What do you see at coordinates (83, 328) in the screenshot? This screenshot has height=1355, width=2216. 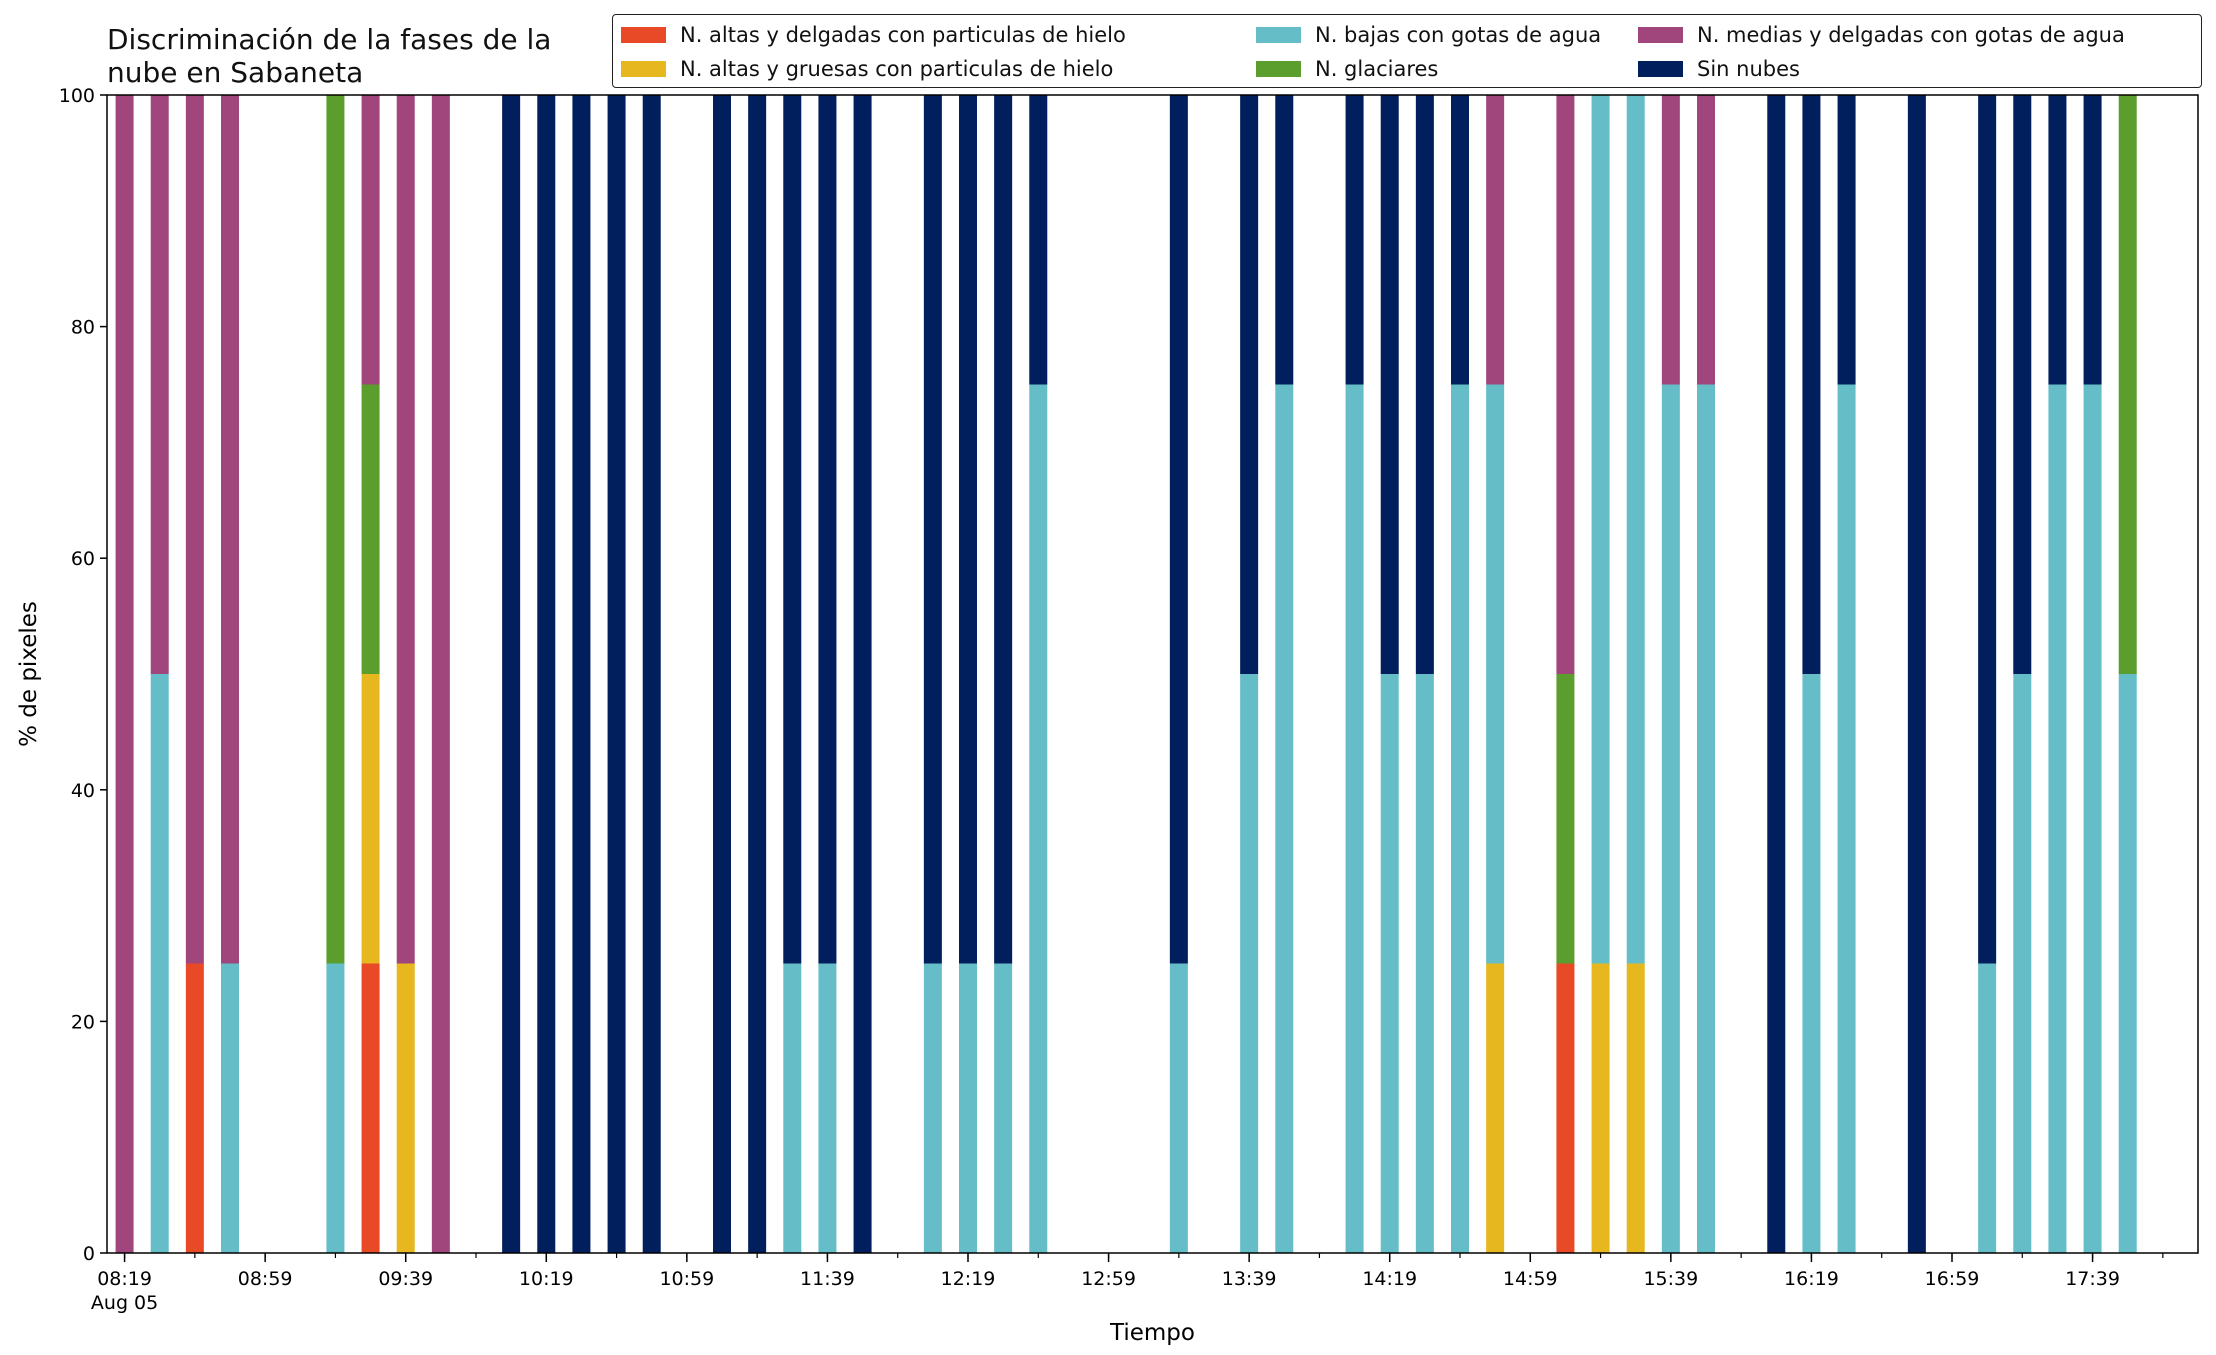 I see `y-tick-label: 80` at bounding box center [83, 328].